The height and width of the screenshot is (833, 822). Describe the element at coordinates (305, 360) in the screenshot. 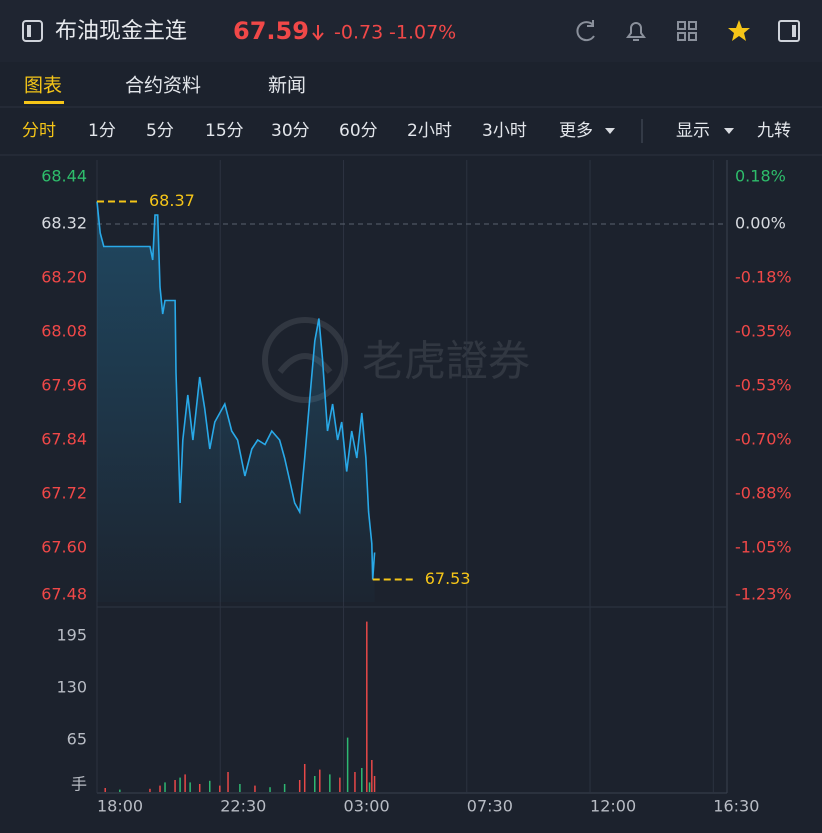

I see `watermark-logo` at that location.